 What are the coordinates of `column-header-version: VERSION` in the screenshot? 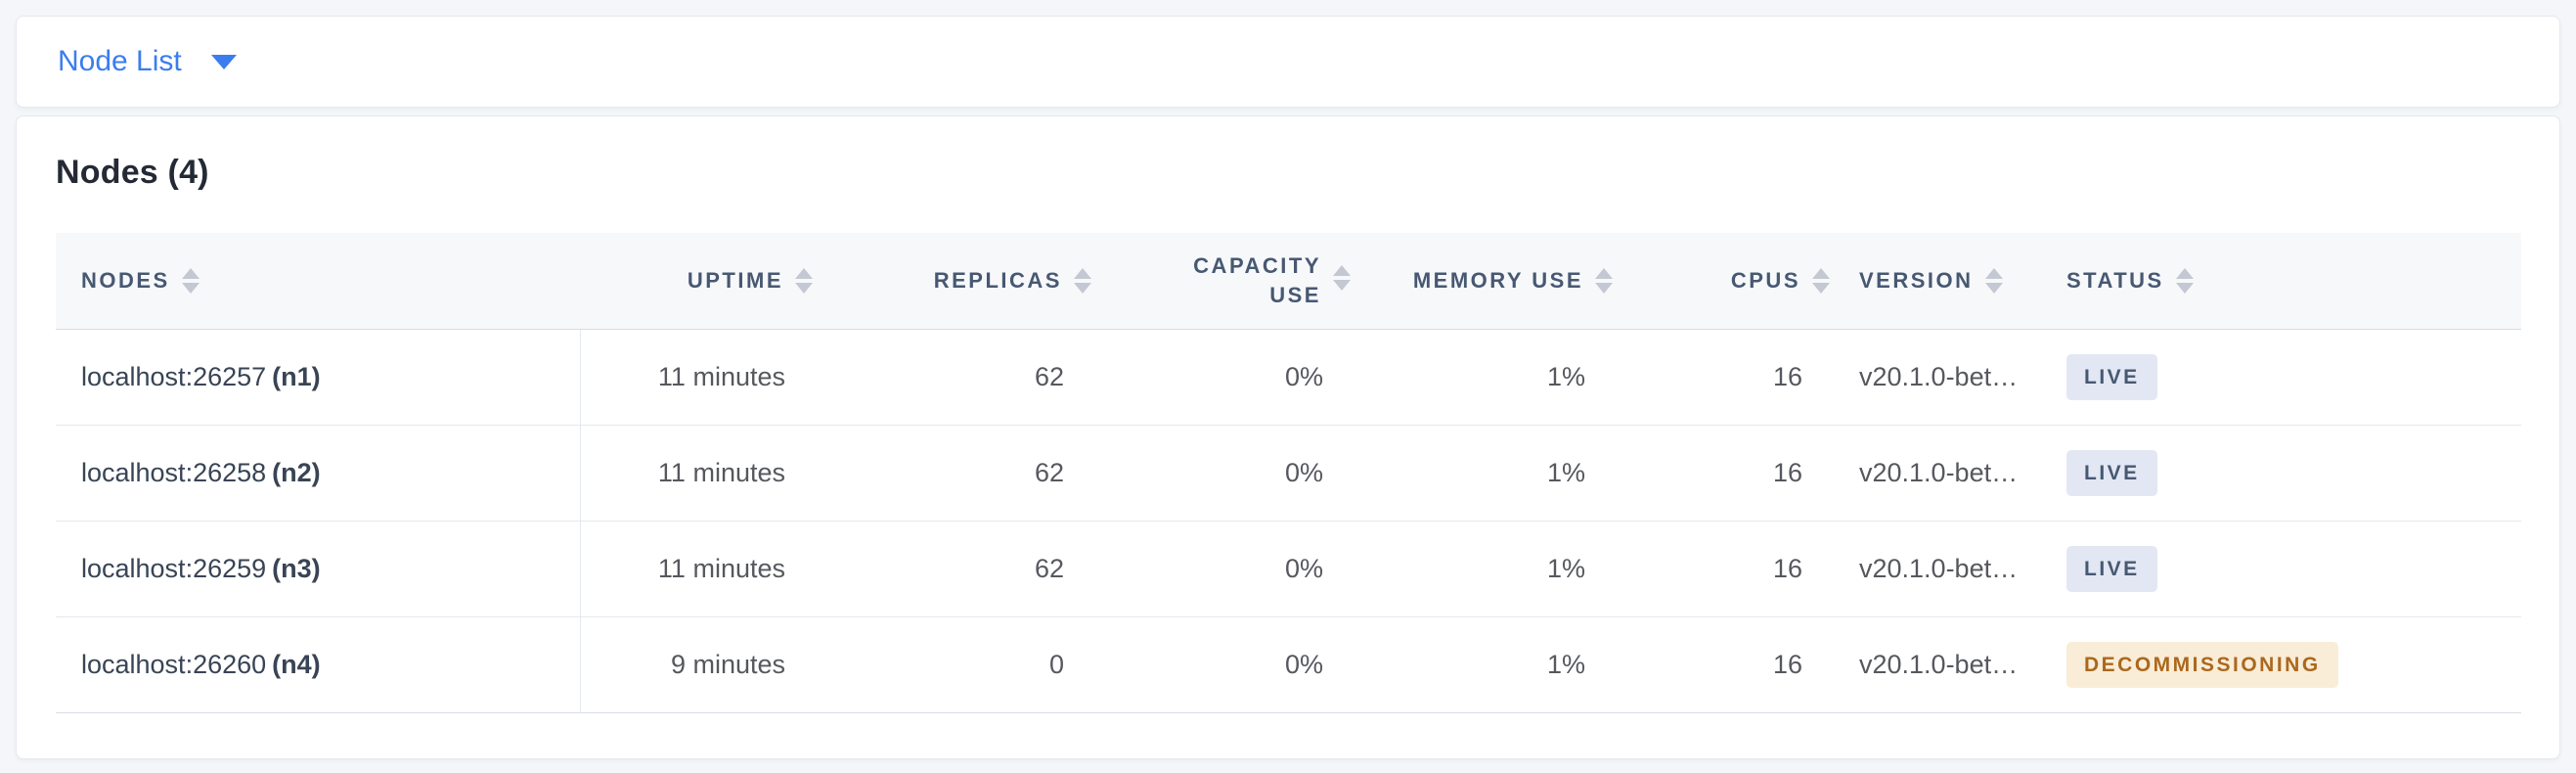 It's located at (1948, 281).